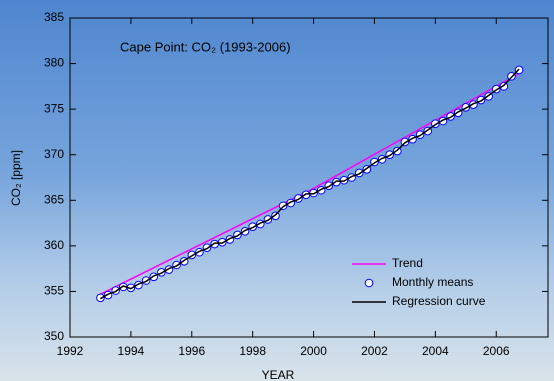  I want to click on legend-marker, so click(369, 283).